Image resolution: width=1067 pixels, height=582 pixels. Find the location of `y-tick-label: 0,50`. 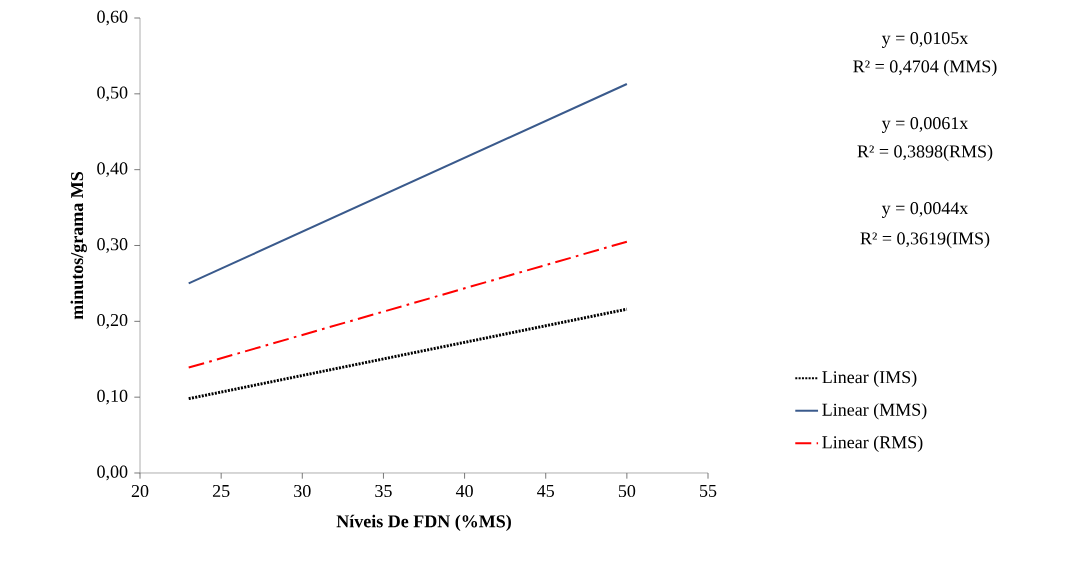

y-tick-label: 0,50 is located at coordinates (112, 94).